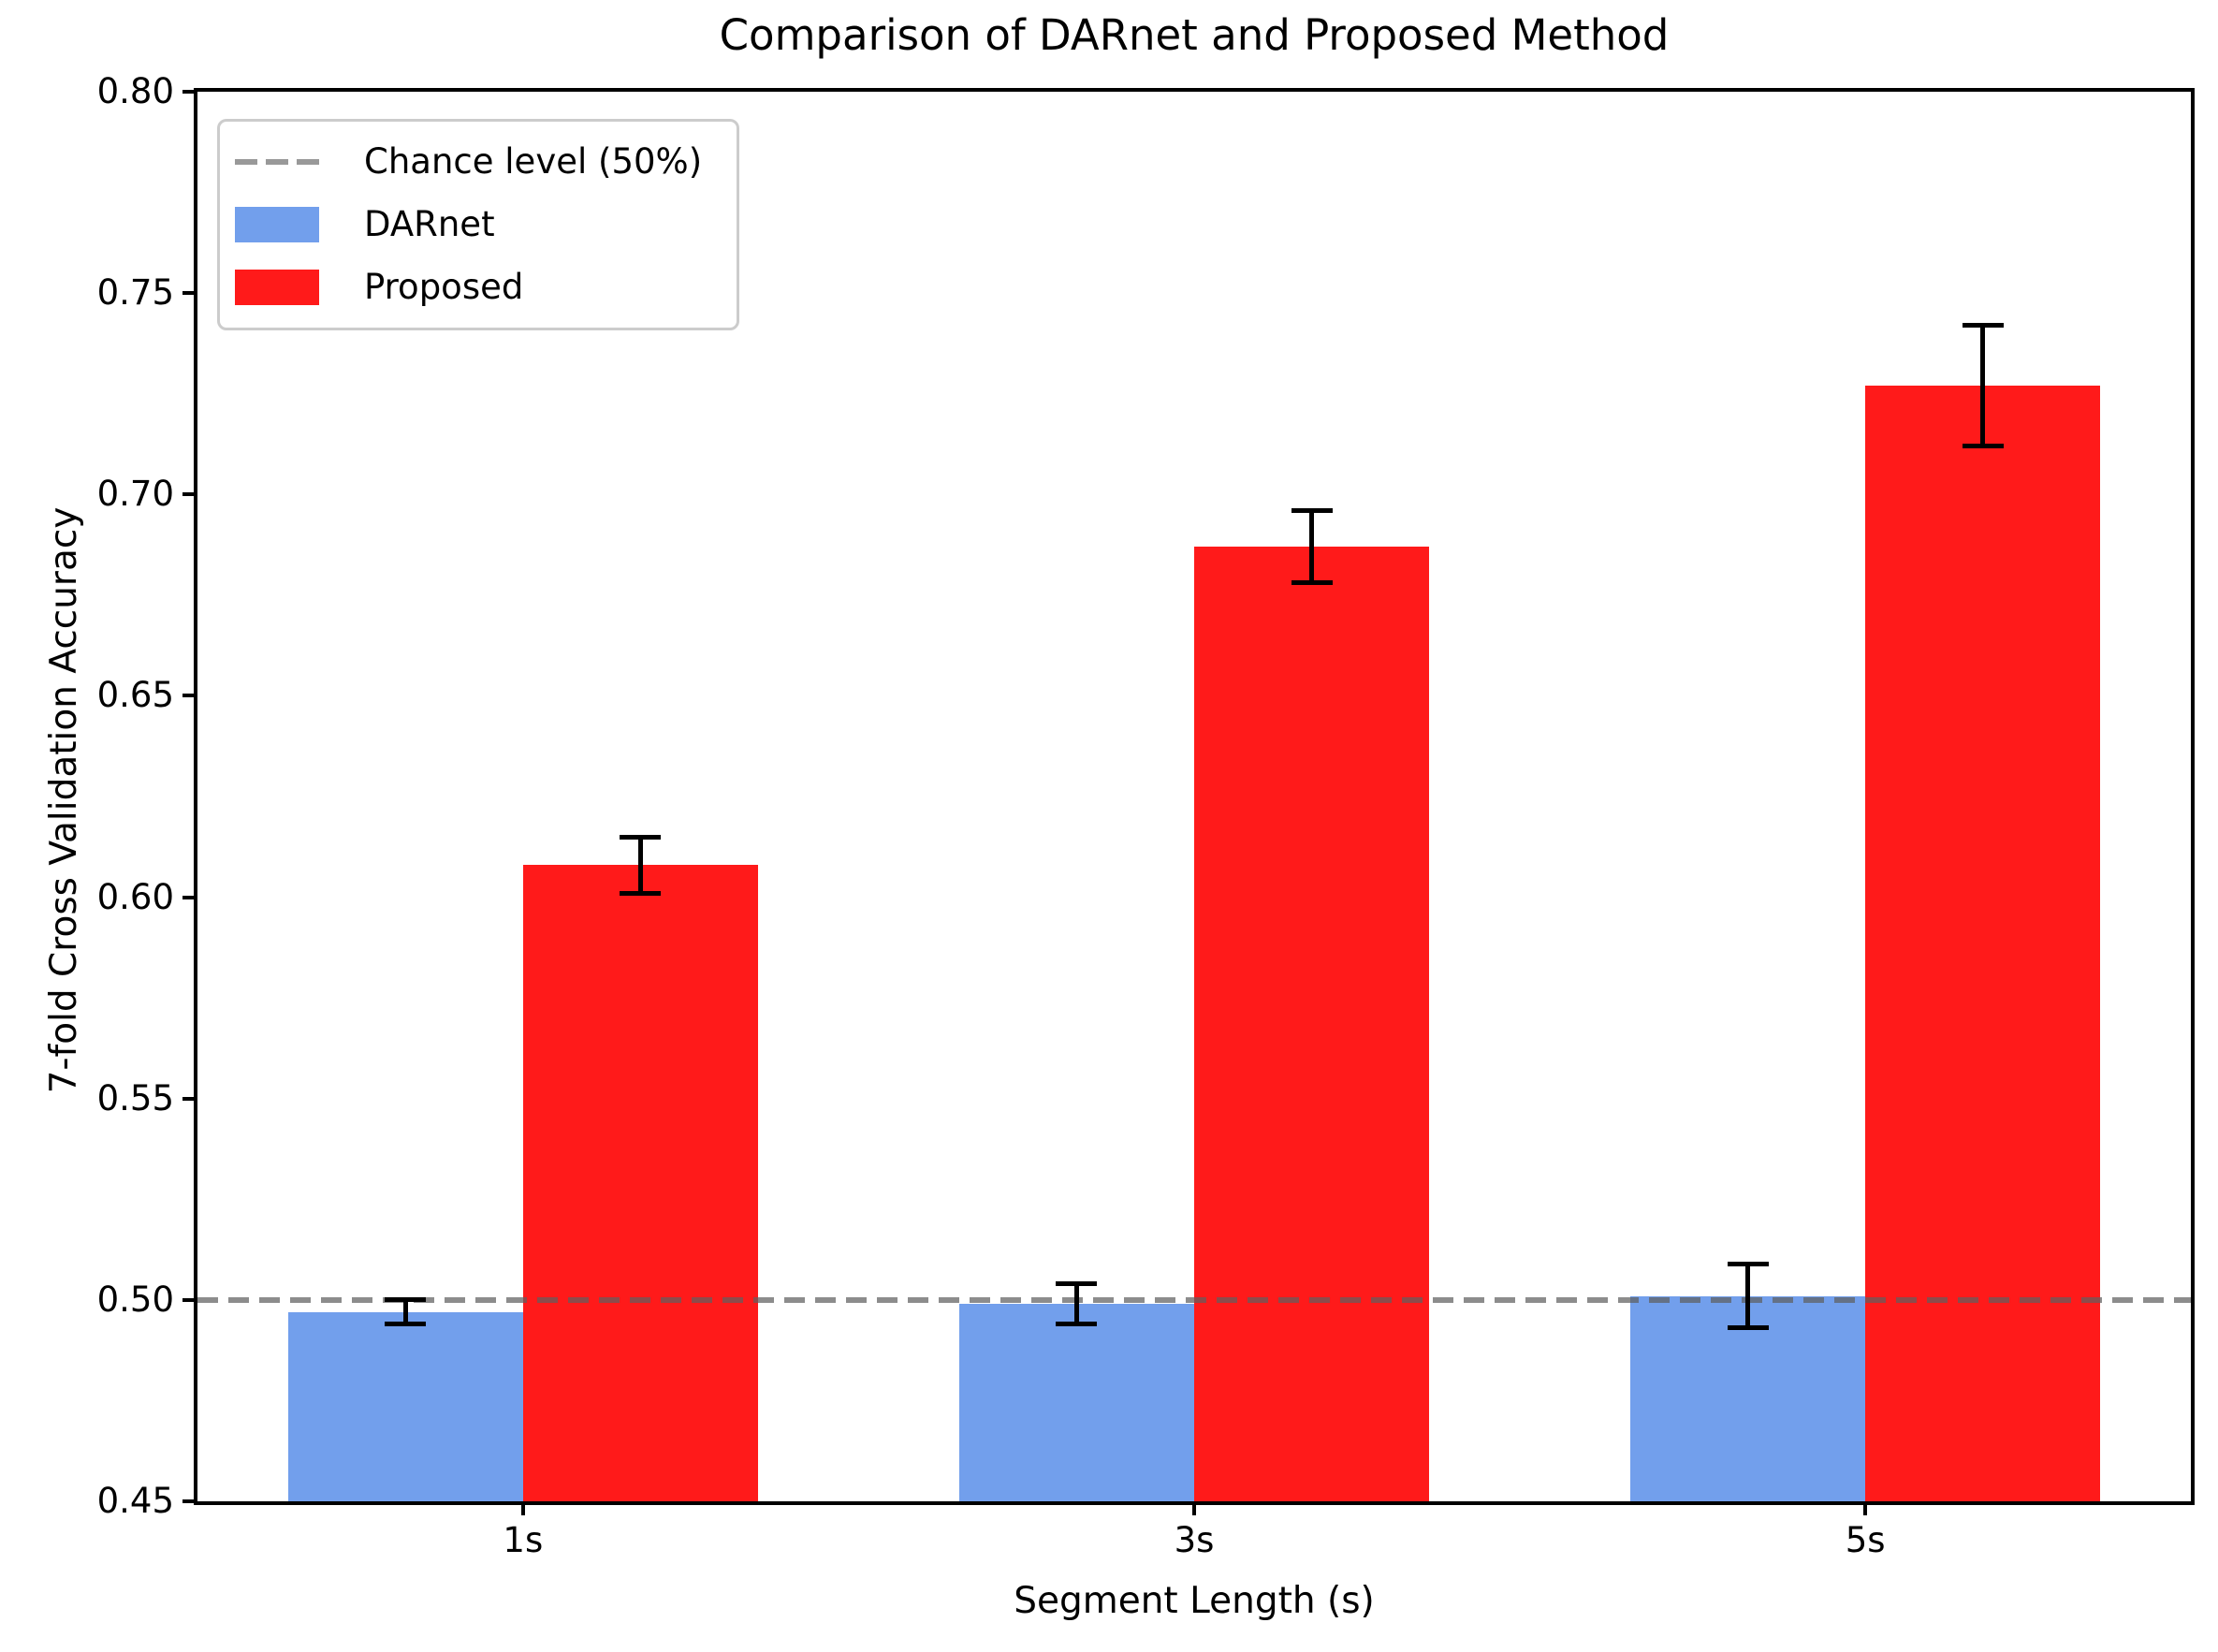 Image resolution: width=2218 pixels, height=1652 pixels. What do you see at coordinates (135, 1097) in the screenshot?
I see `y-tick-label: 0.55` at bounding box center [135, 1097].